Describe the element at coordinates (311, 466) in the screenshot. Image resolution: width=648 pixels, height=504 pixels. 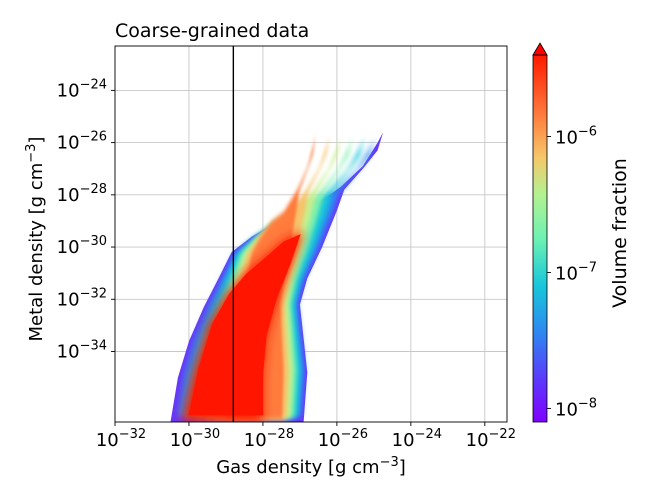
I see `x-axis-label: Gas density [g cm−3]` at that location.